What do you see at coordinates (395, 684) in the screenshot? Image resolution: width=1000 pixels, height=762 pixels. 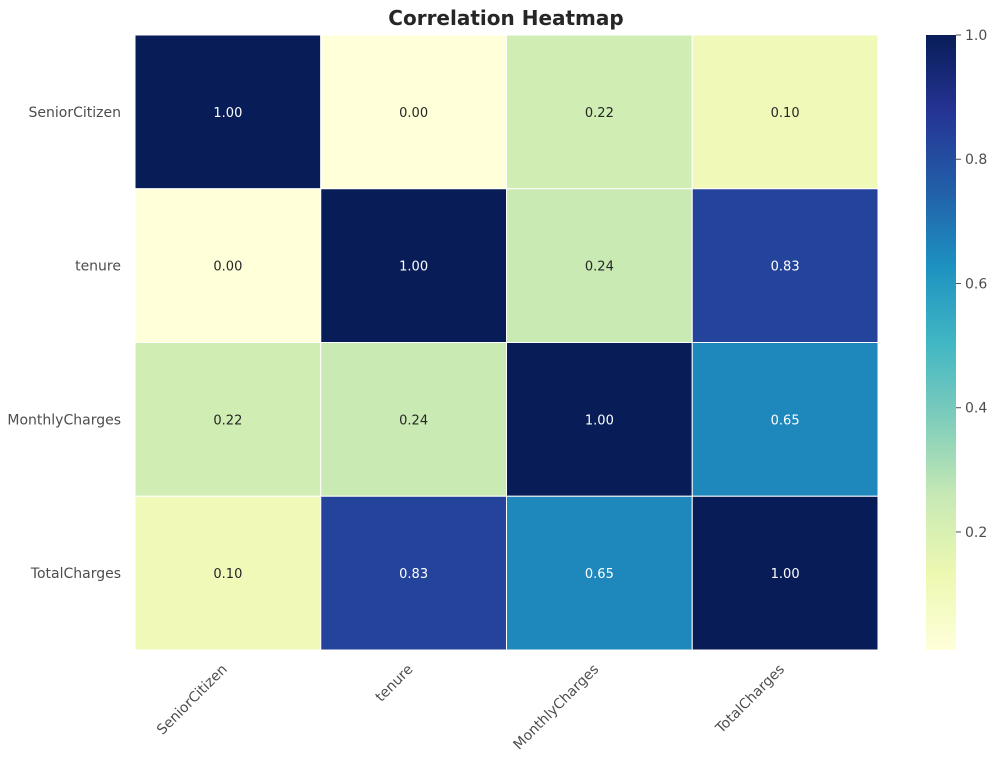 I see `x-tick-label: tenure` at bounding box center [395, 684].